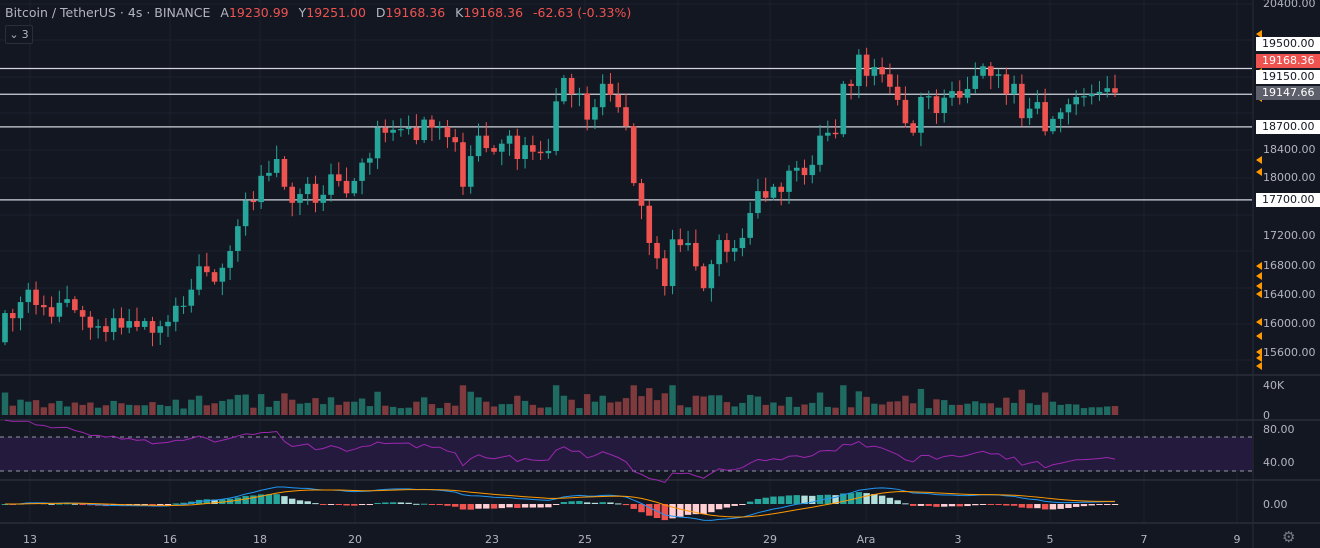 Image resolution: width=1320 pixels, height=548 pixels. What do you see at coordinates (19, 34) in the screenshot?
I see `indicators-collapse-button: ⌄ 3` at bounding box center [19, 34].